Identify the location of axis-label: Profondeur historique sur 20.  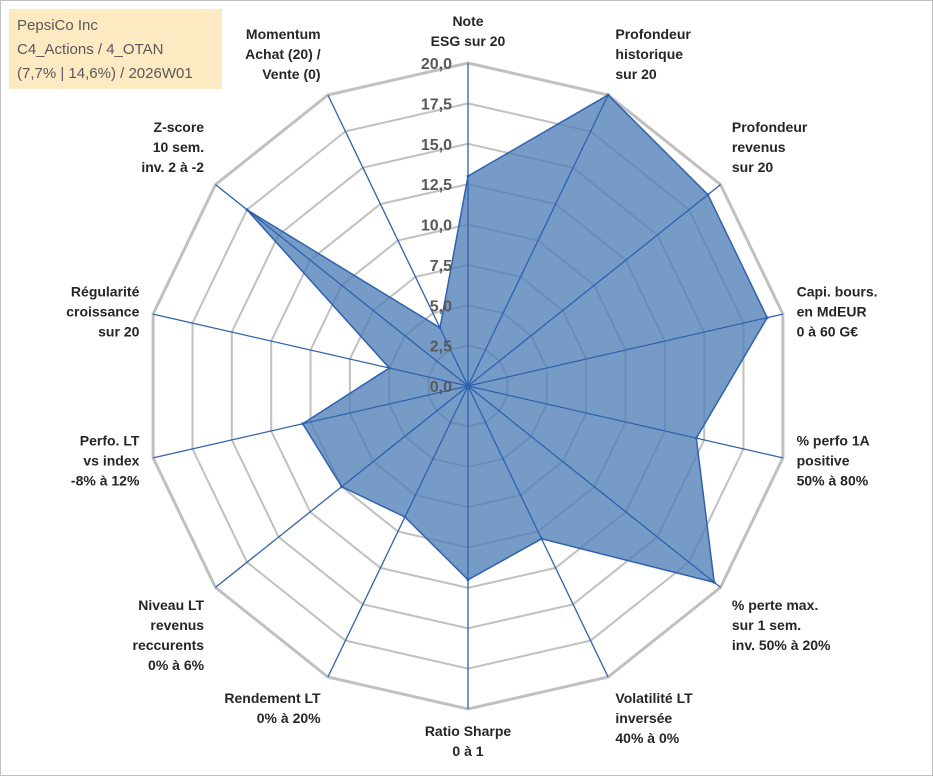
(653, 54).